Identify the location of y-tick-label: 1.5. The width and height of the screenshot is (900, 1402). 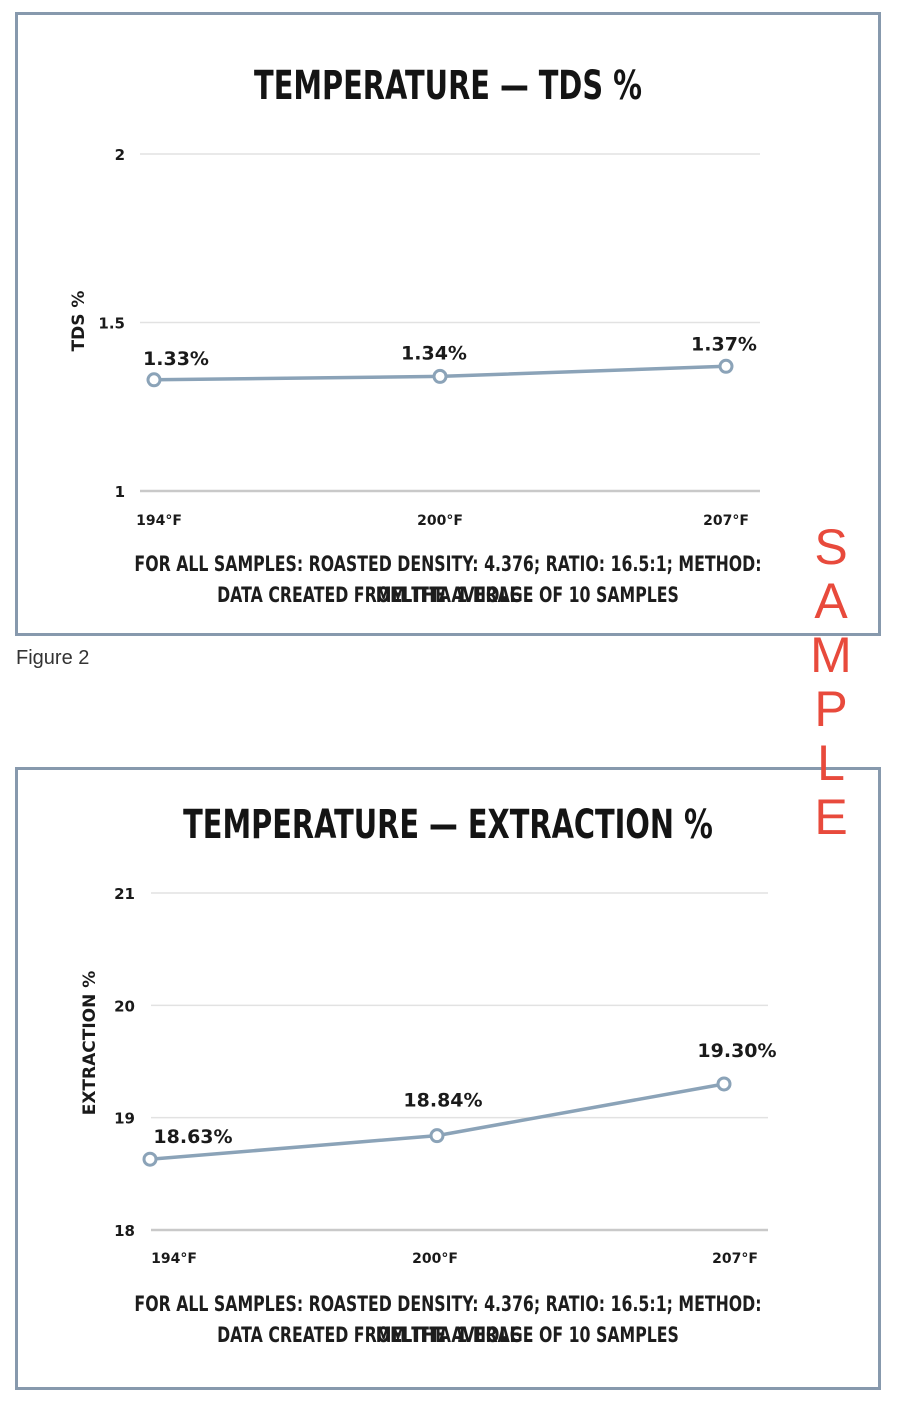
(111, 324).